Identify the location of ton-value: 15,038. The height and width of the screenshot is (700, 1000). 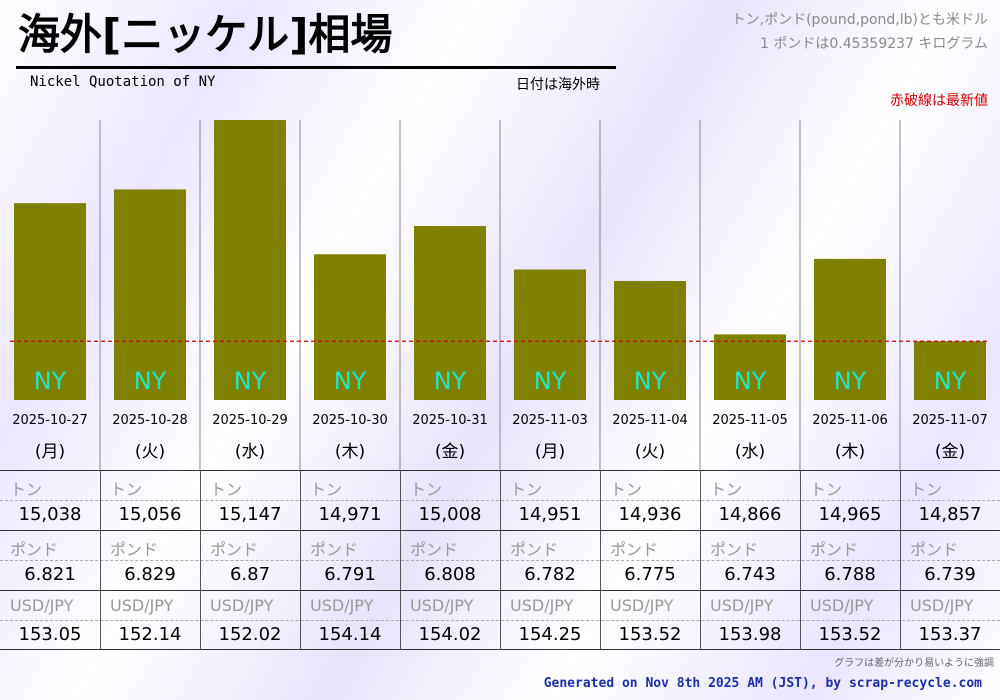
(50, 514).